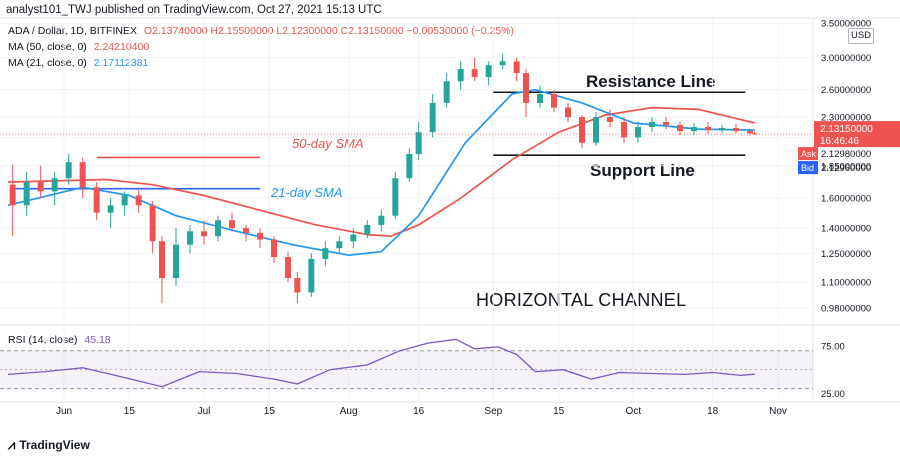 The width and height of the screenshot is (900, 457). Describe the element at coordinates (846, 90) in the screenshot. I see `price-tick-label: 2.60000000` at that location.